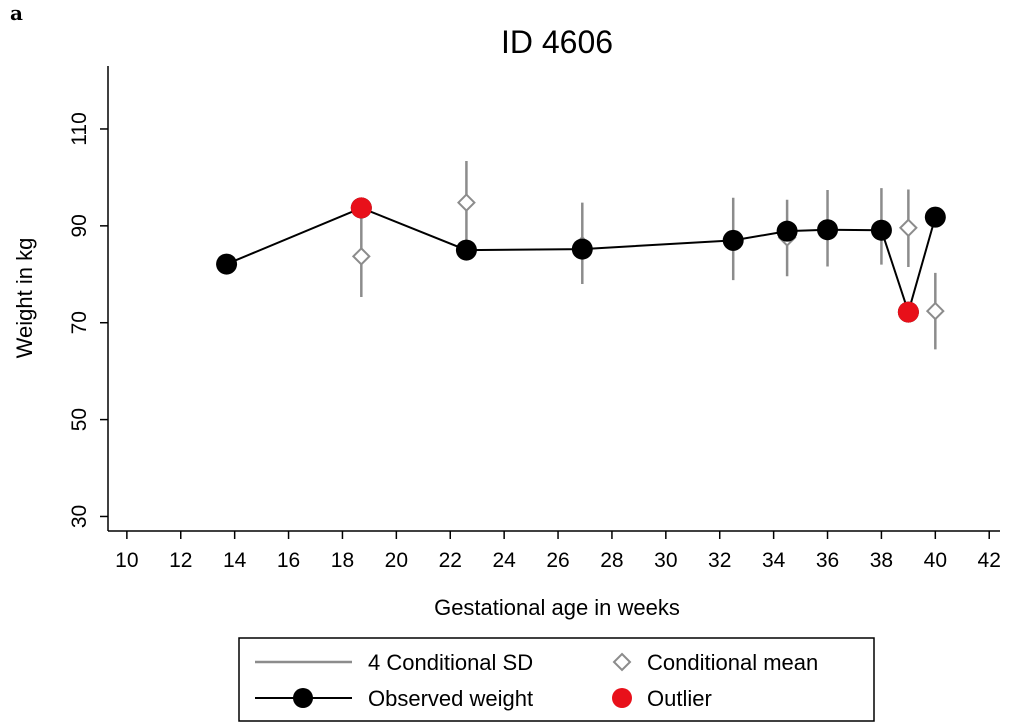 The width and height of the screenshot is (1011, 724). Describe the element at coordinates (732, 662) in the screenshot. I see `legend-mean-label: Conditional mean` at that location.